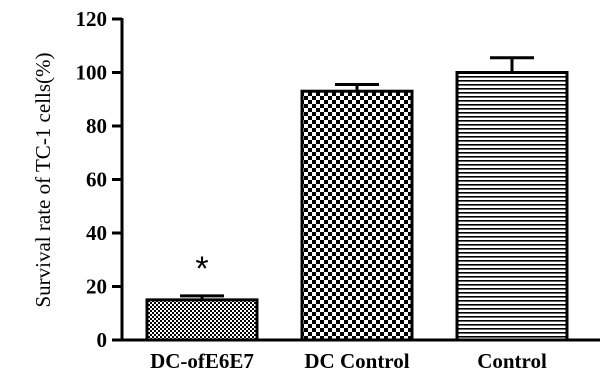 The image size is (601, 376). What do you see at coordinates (96, 233) in the screenshot?
I see `y-tick-label: 40` at bounding box center [96, 233].